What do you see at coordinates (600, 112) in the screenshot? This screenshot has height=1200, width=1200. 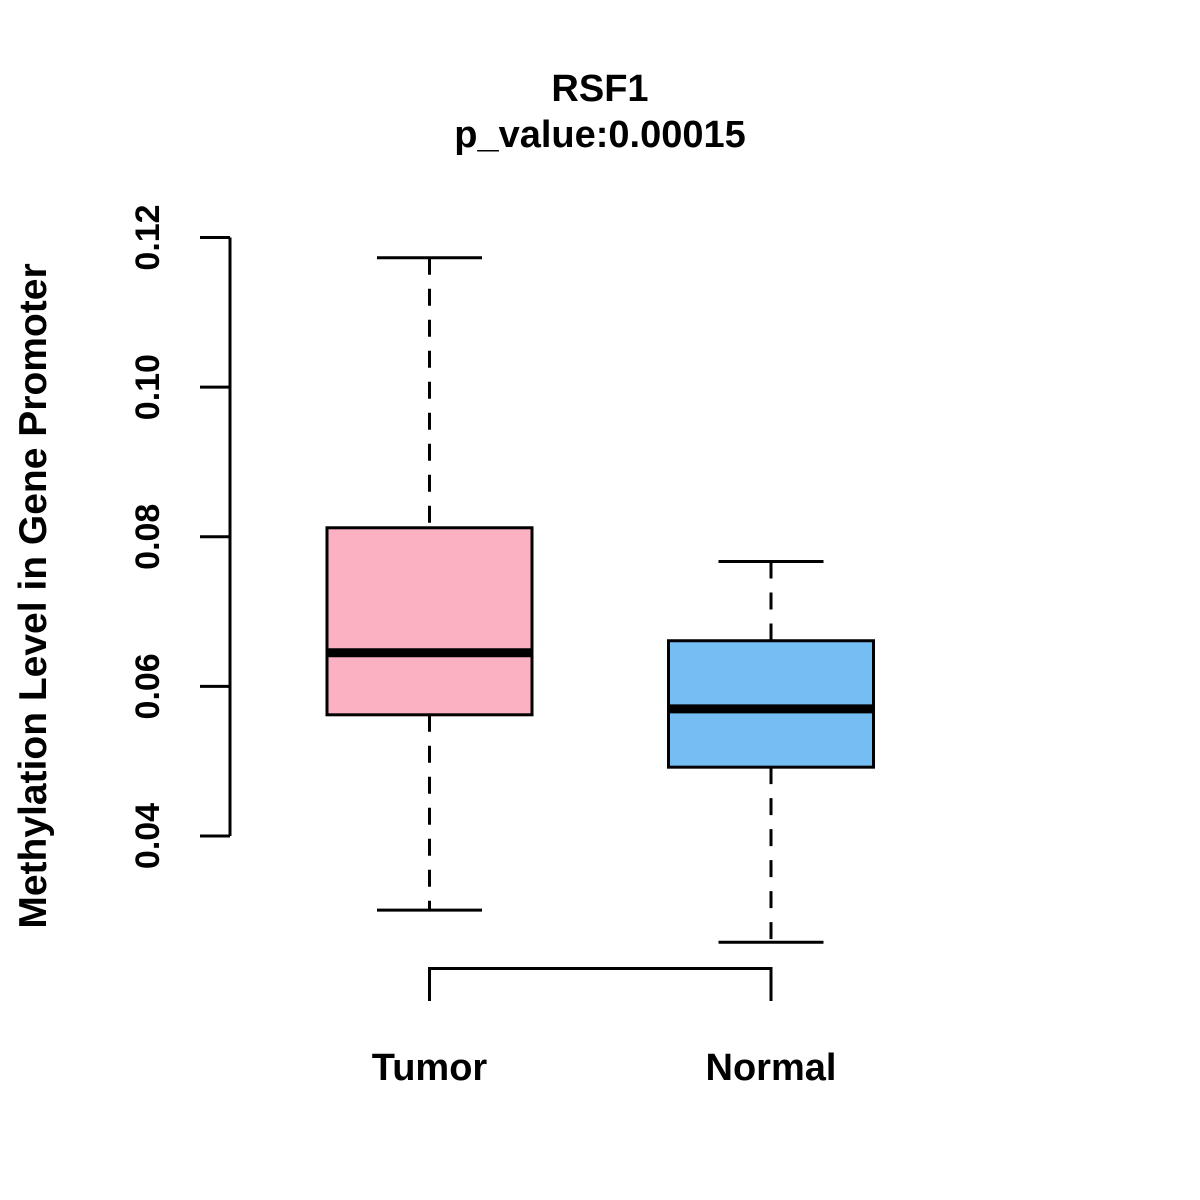 I see `title-block: RSF1 p_value:0.00015` at bounding box center [600, 112].